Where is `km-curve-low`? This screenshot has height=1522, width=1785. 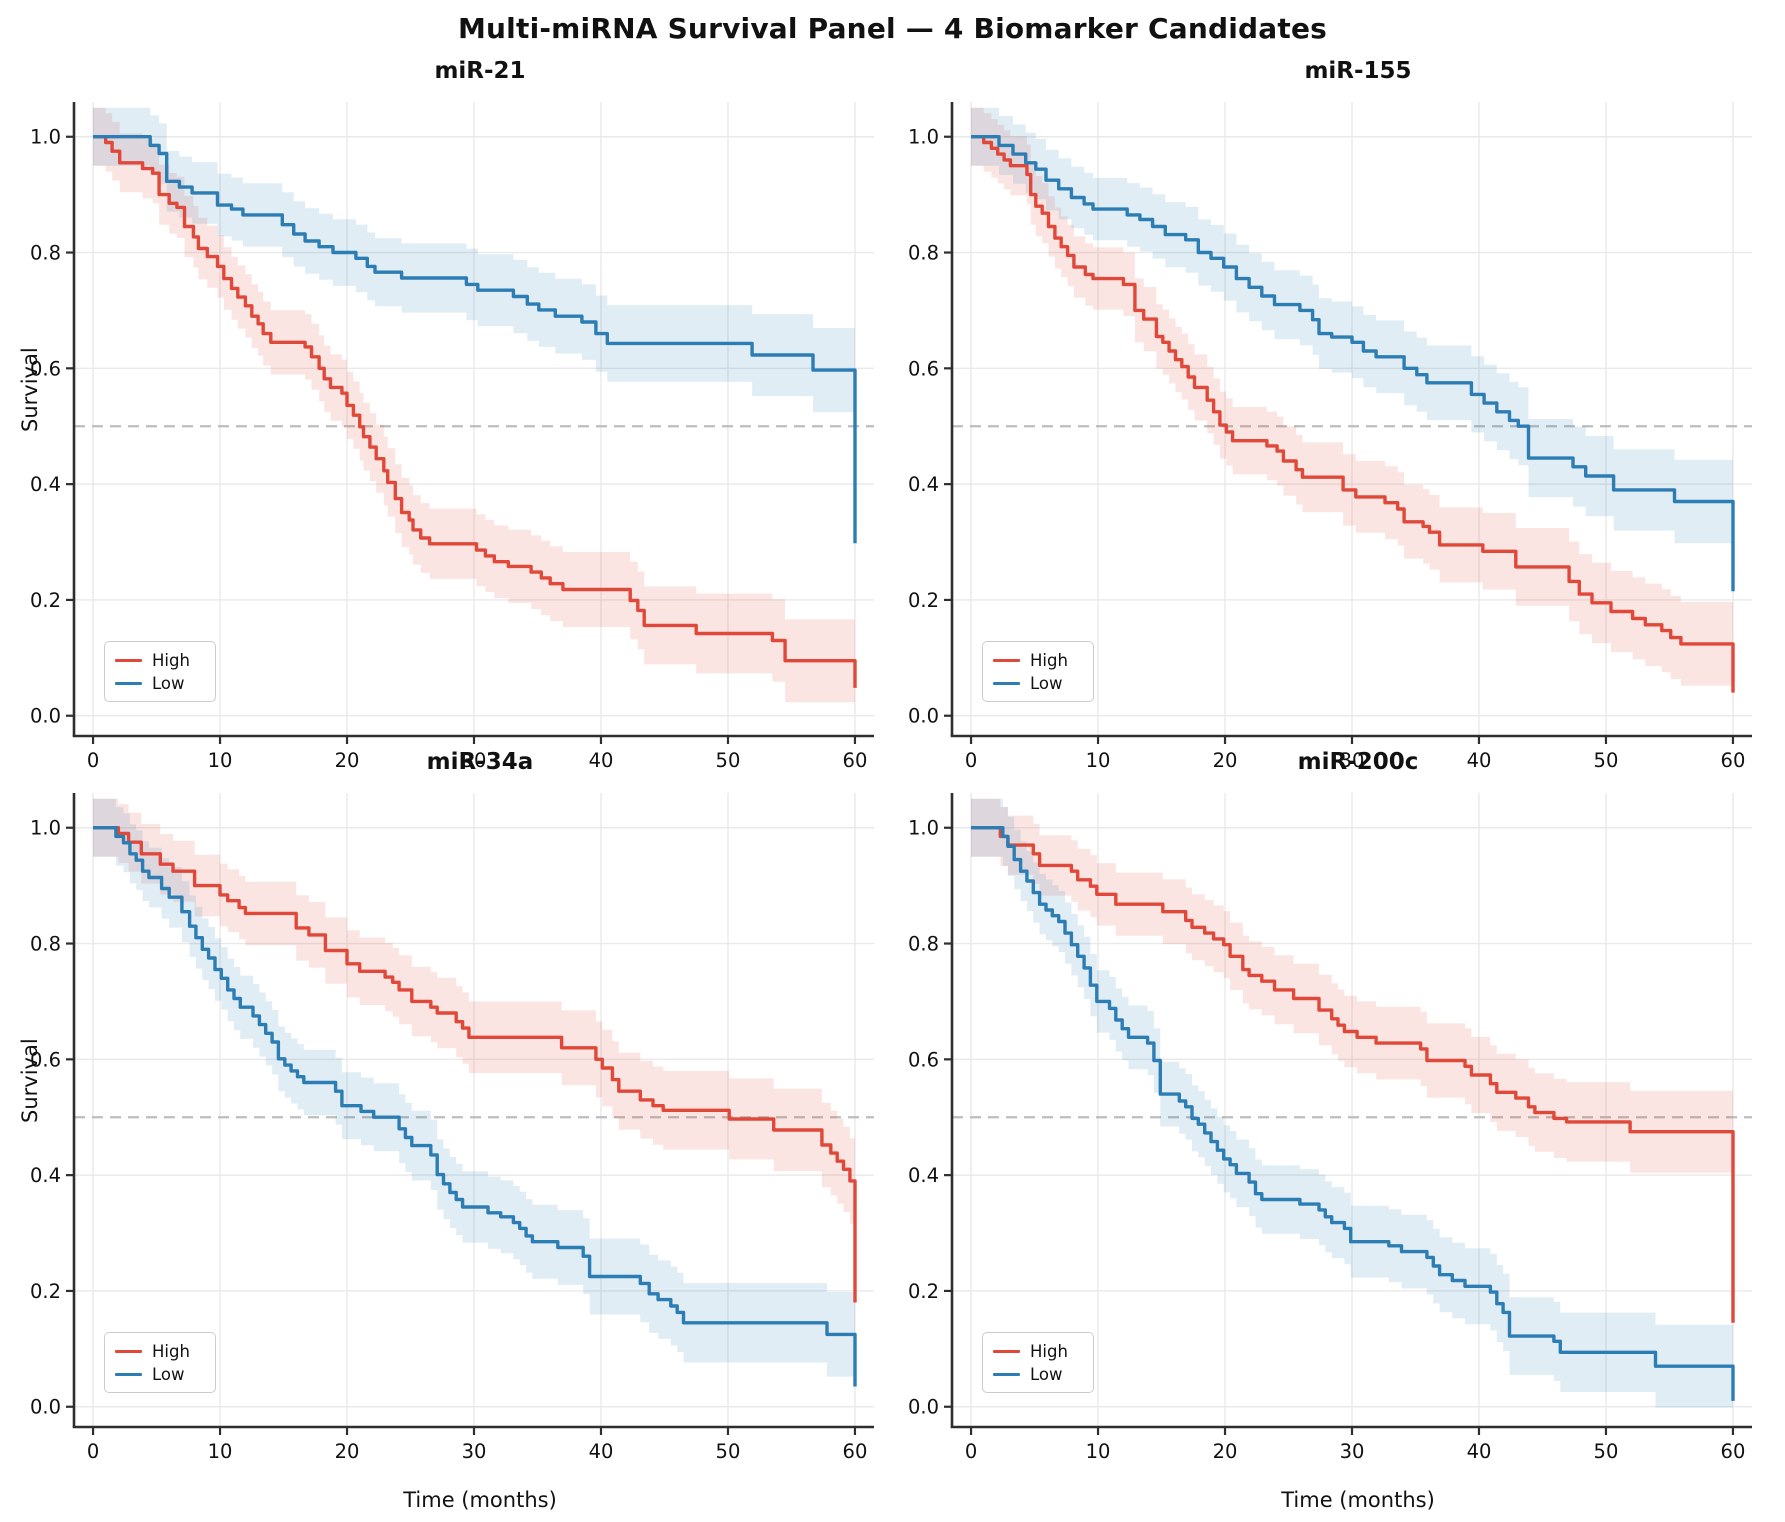
km-curve-low is located at coordinates (475, 339).